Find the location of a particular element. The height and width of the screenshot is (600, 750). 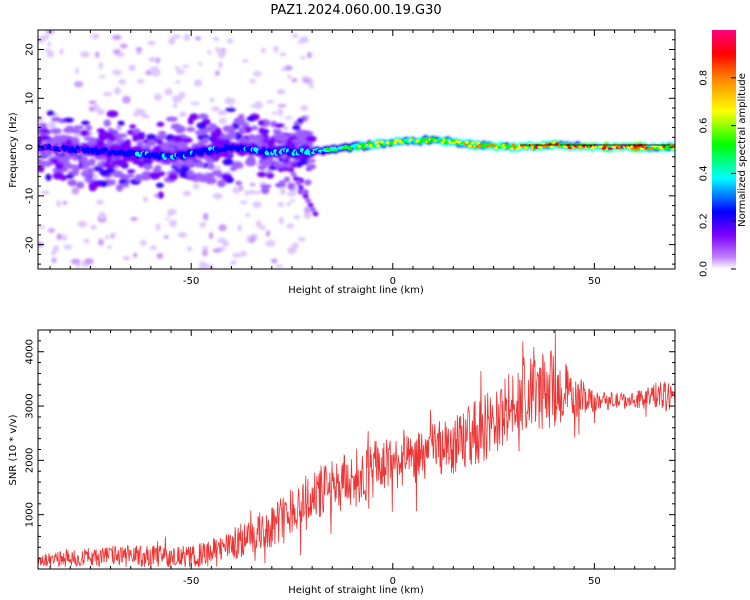

colorbar-ticks: 0.0 0.2 0.4 0.6 0.8 is located at coordinates (717, 173).